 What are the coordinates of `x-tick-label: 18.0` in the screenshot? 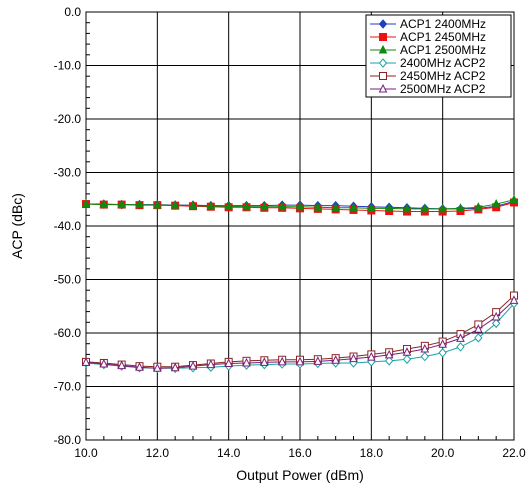 It's located at (372, 453).